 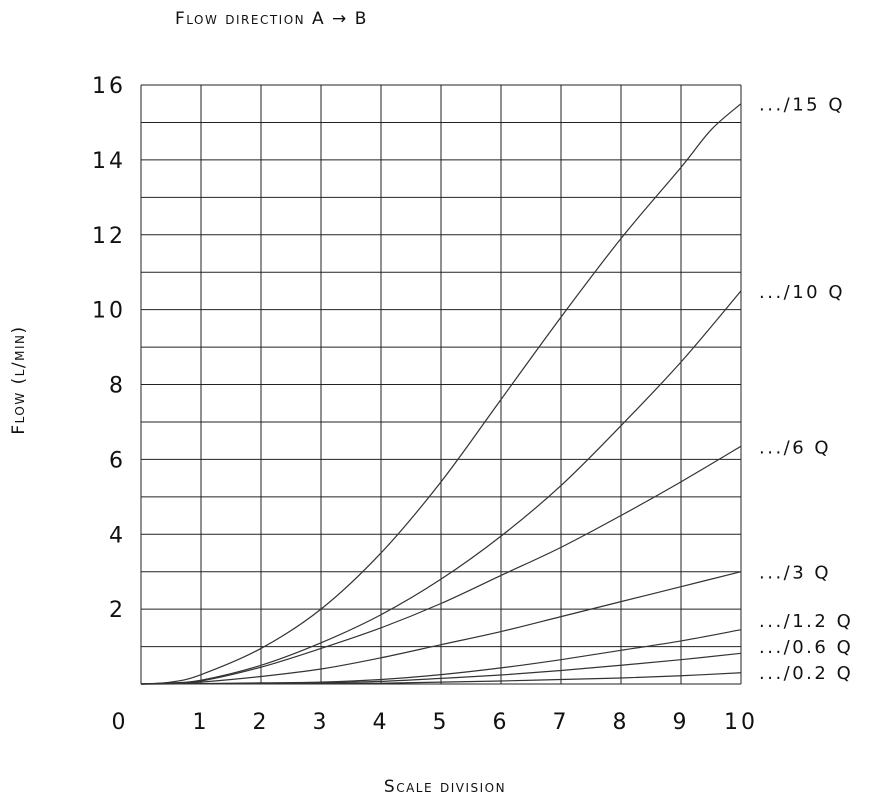 I want to click on x-tick-label: 5, so click(x=441, y=722).